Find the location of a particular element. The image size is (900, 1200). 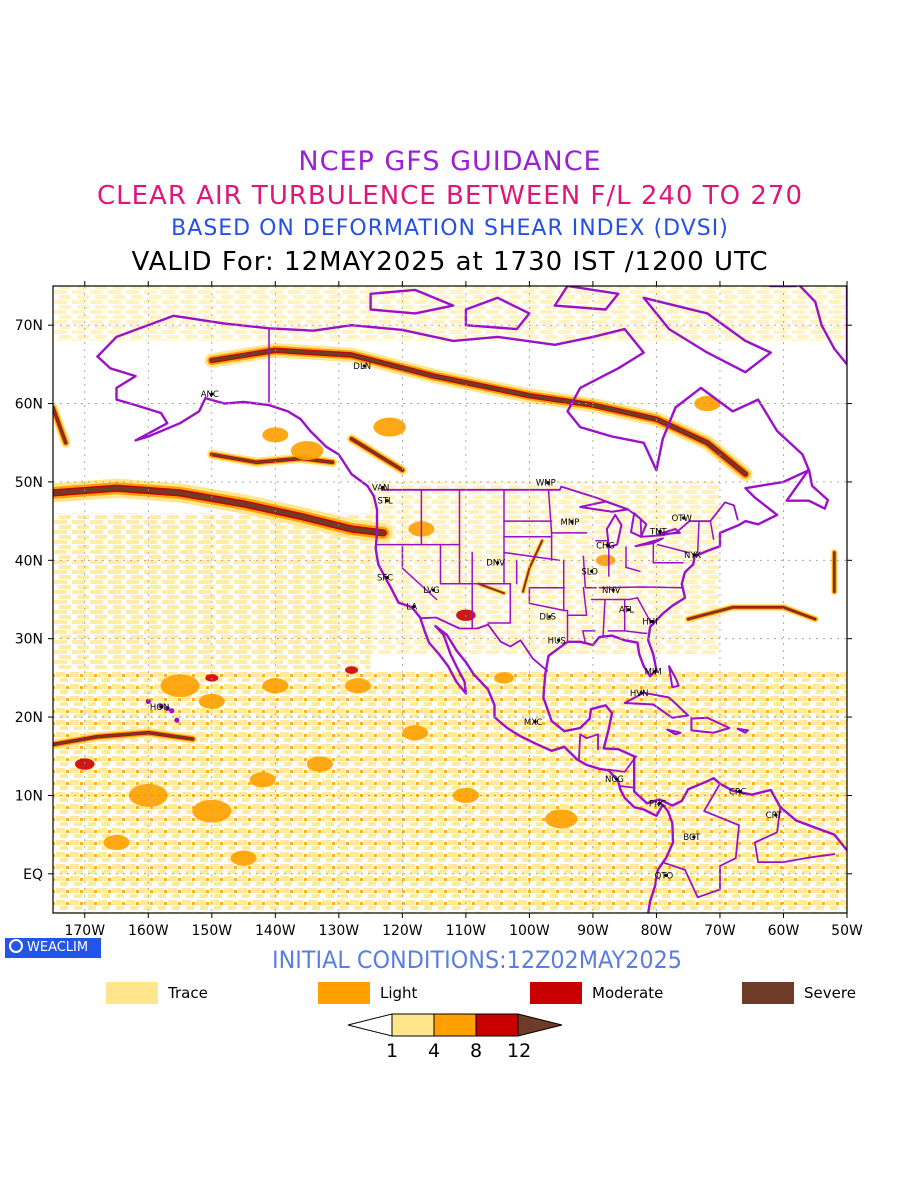

lon-label: 110W is located at coordinates (466, 931).